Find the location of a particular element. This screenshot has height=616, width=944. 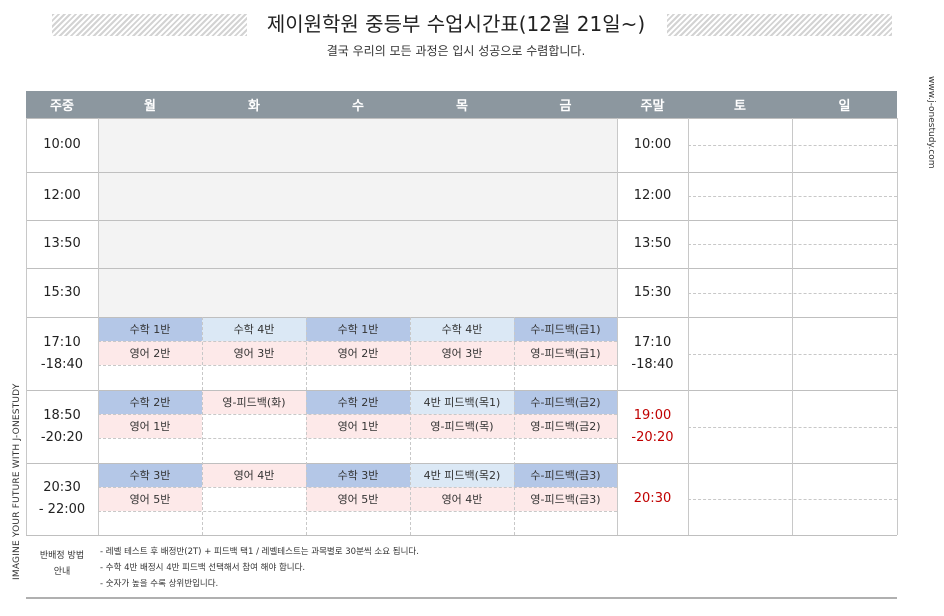

weekend-time: 15:30 is located at coordinates (652, 292).